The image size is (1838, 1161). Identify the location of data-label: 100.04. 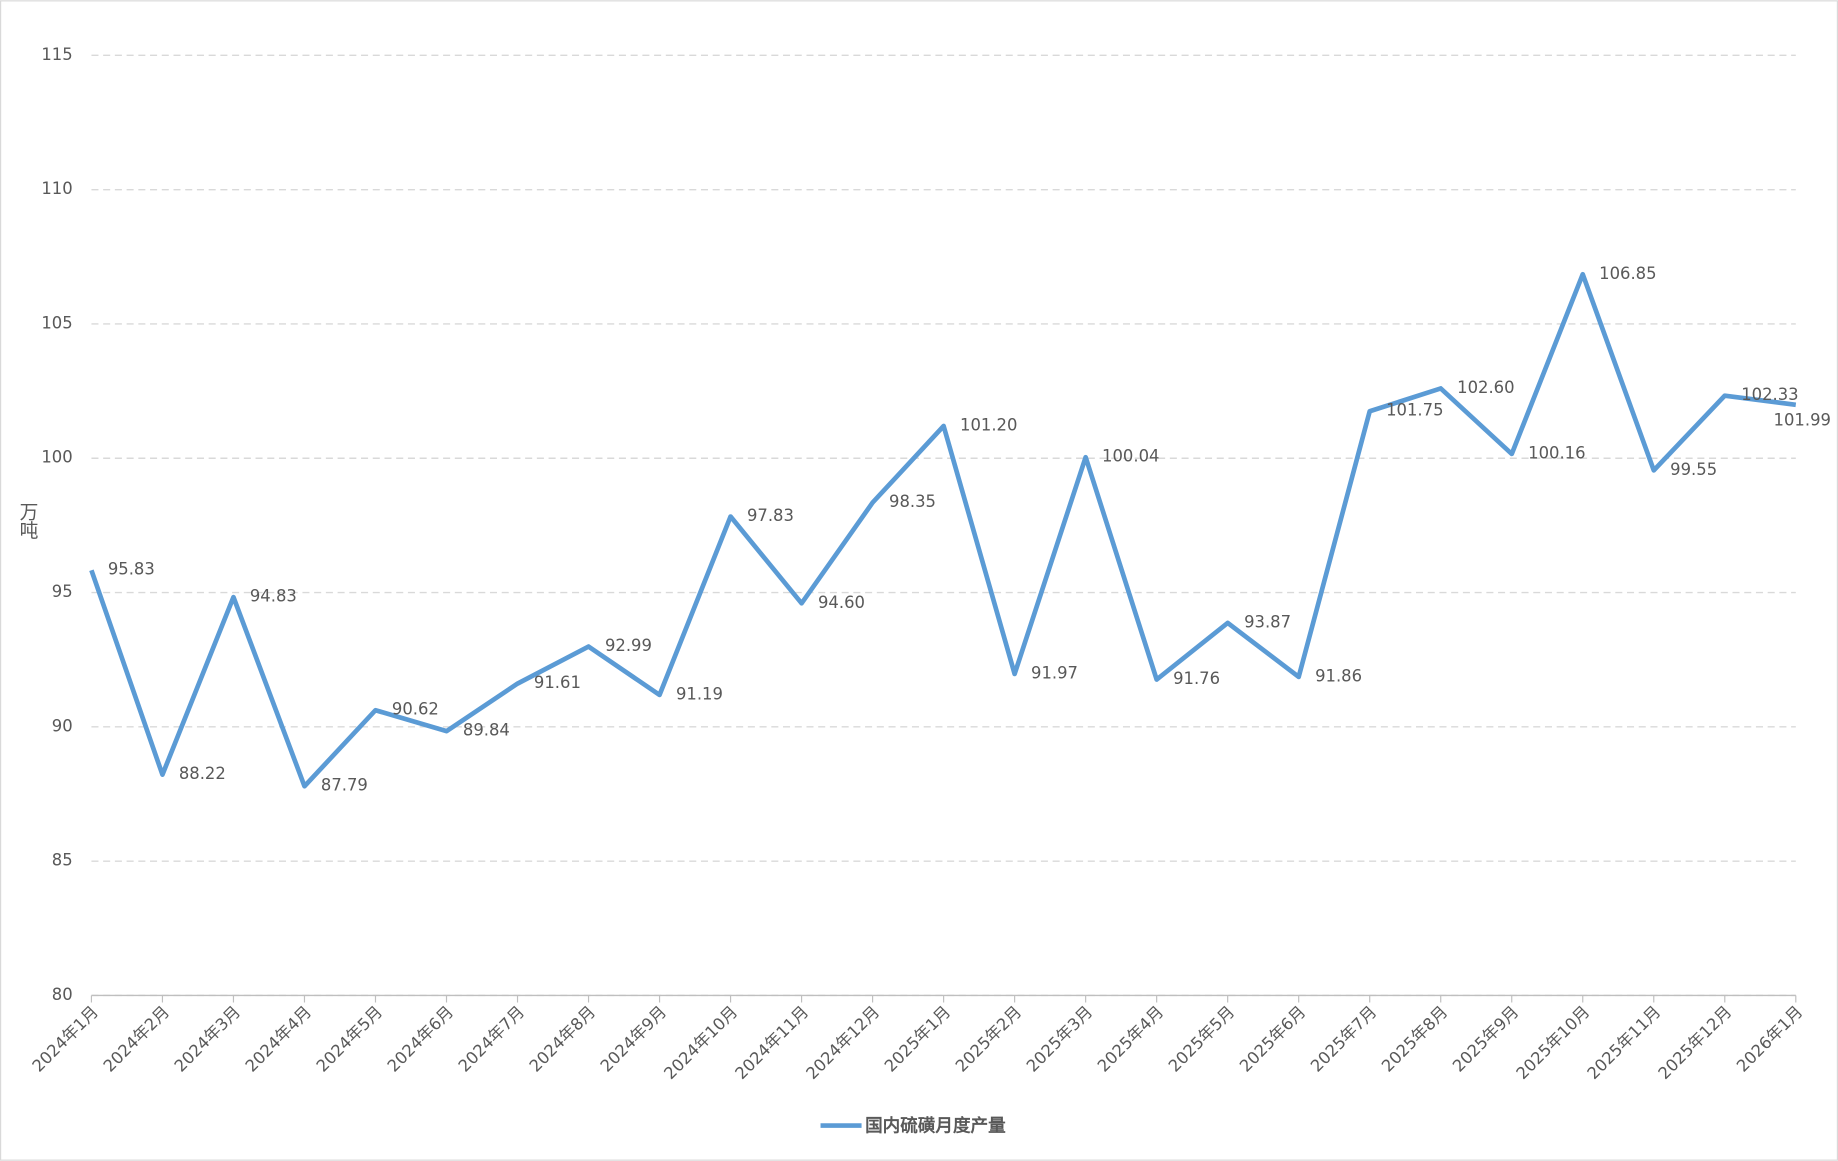
(1130, 456).